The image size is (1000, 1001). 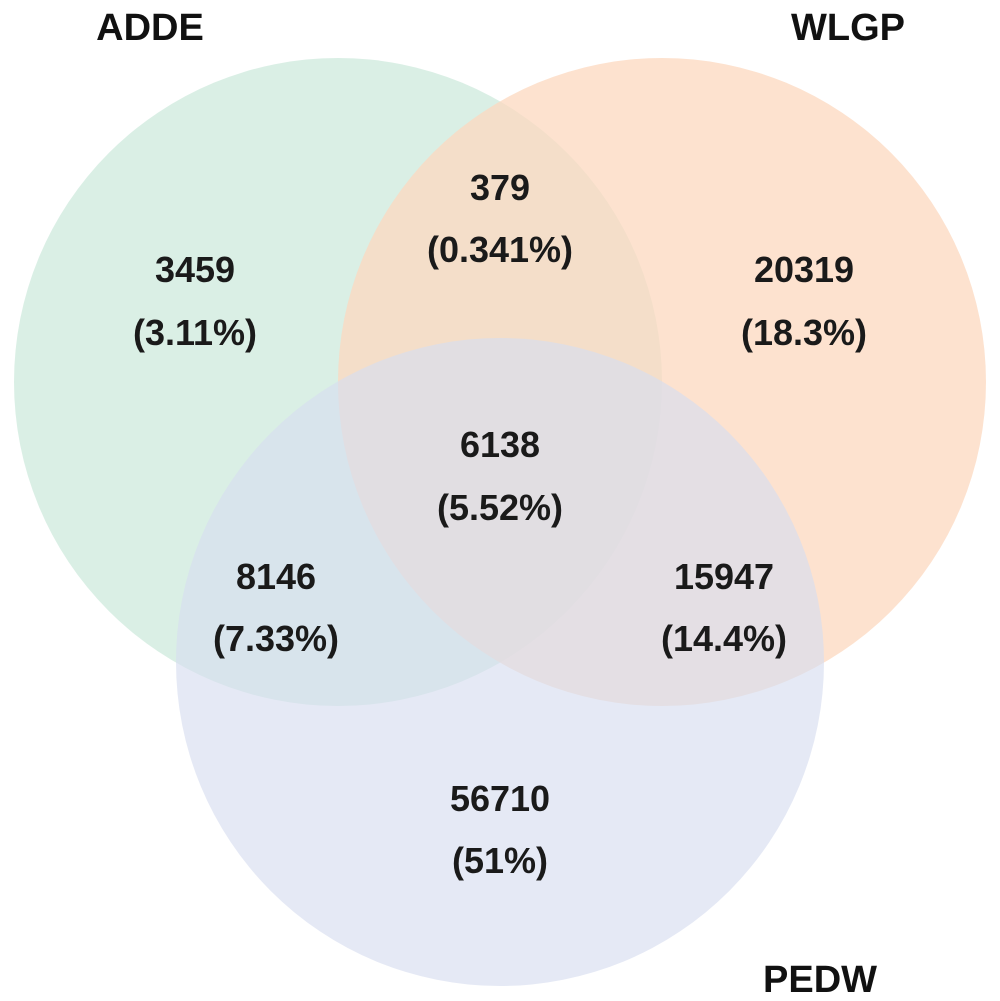 I want to click on region-percent: (0.341%), so click(x=500, y=249).